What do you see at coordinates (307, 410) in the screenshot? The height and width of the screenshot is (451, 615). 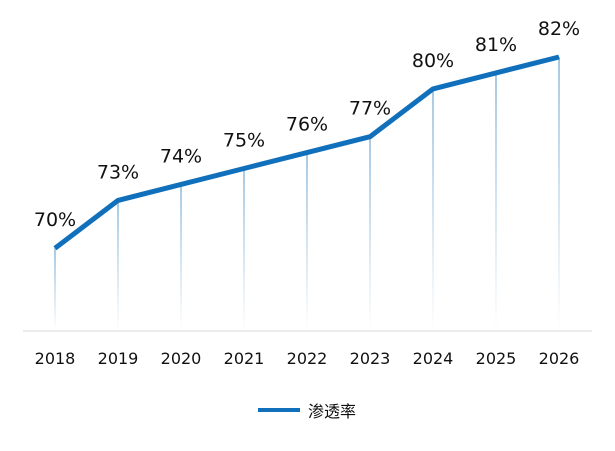 I see `legend: 渗透率` at bounding box center [307, 410].